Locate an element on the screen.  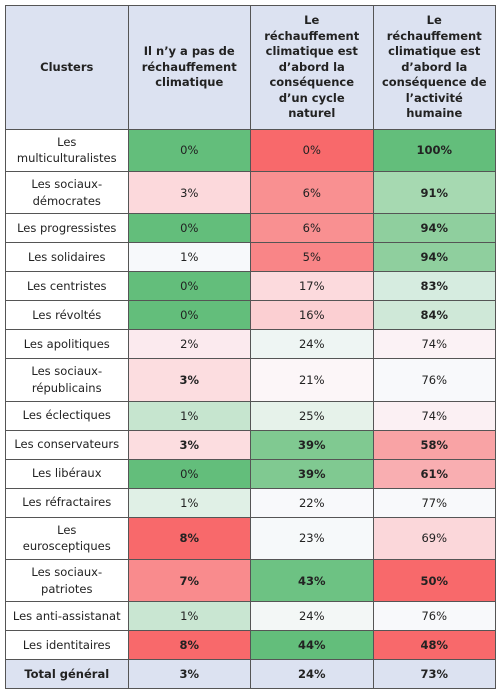
row-label: Les anti-assistanat is located at coordinates (67, 616).